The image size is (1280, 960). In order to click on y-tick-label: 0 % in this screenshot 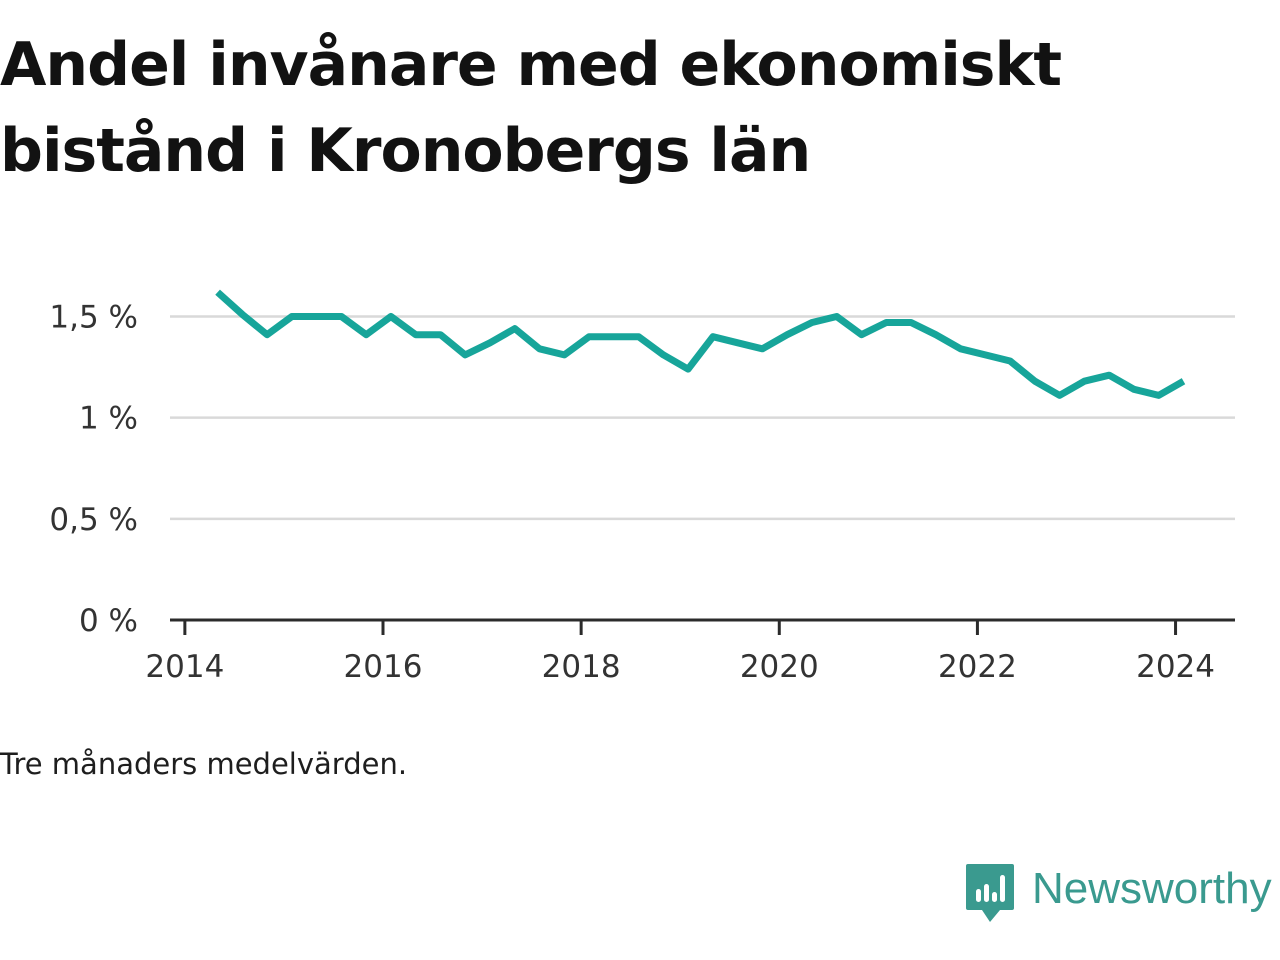, I will do `click(108, 621)`.